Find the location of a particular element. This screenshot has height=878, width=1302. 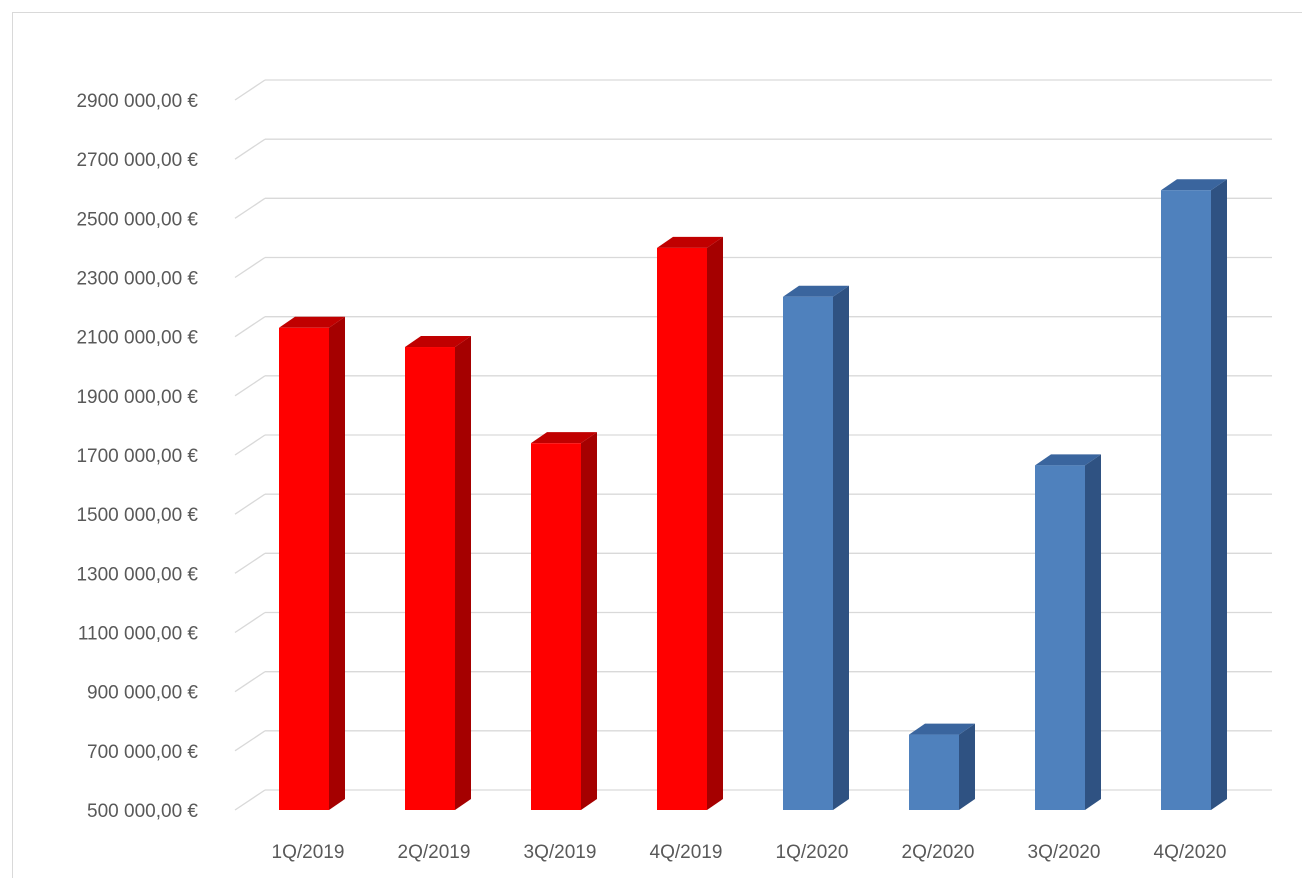

y-tick-label: 2500 000,00 € is located at coordinates (137, 219).